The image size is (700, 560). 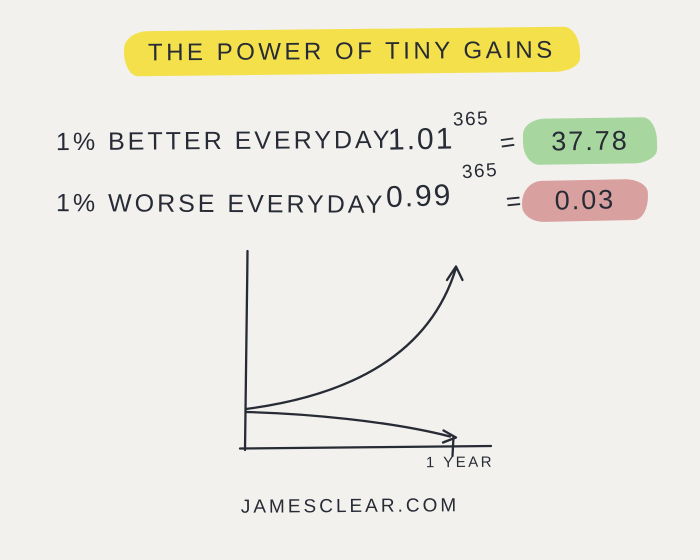 I want to click on growth-curve-line, so click(x=351, y=338).